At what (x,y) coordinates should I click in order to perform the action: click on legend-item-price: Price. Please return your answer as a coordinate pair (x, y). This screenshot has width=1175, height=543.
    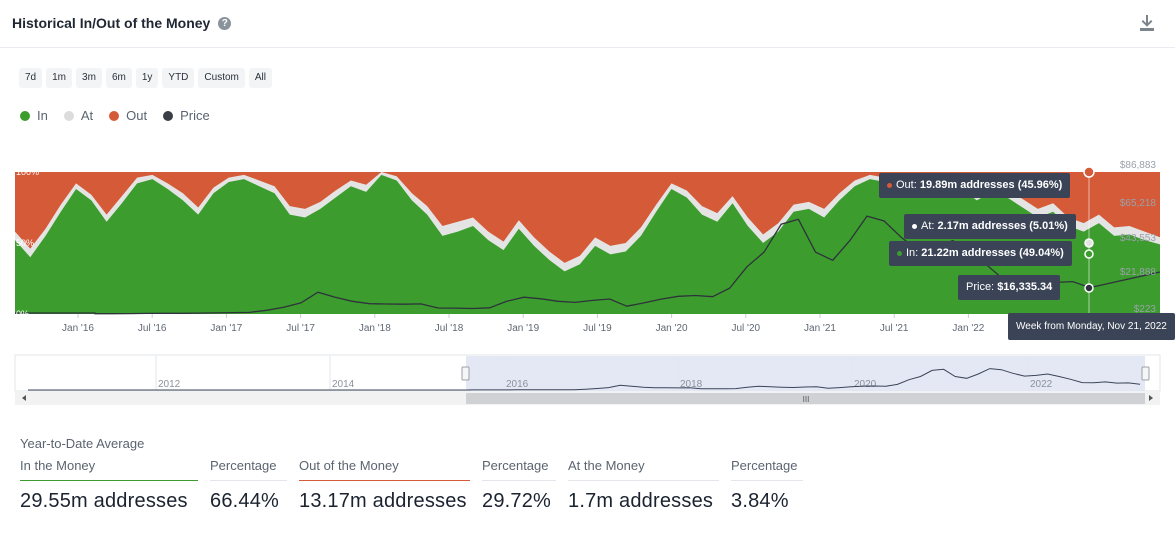
    Looking at the image, I should click on (186, 115).